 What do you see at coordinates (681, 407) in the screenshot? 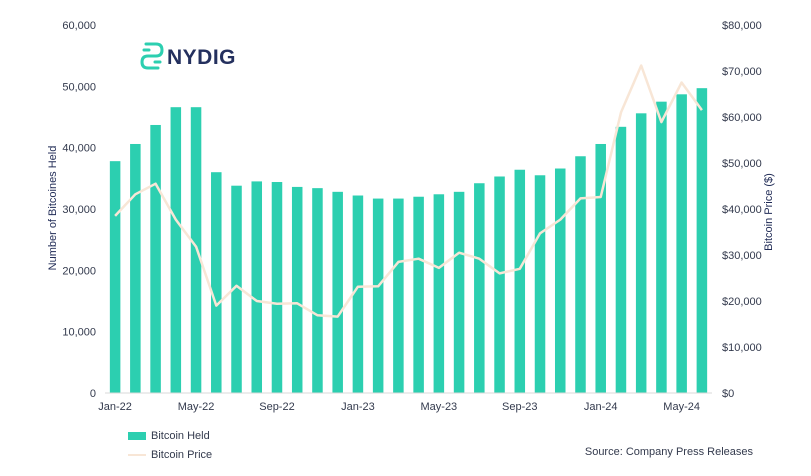
I see `x-tick-may-24: May-24` at bounding box center [681, 407].